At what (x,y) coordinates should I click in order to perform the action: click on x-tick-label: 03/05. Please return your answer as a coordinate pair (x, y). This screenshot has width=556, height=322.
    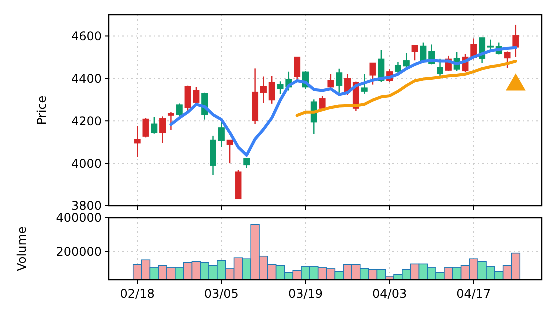
    Looking at the image, I should click on (221, 294).